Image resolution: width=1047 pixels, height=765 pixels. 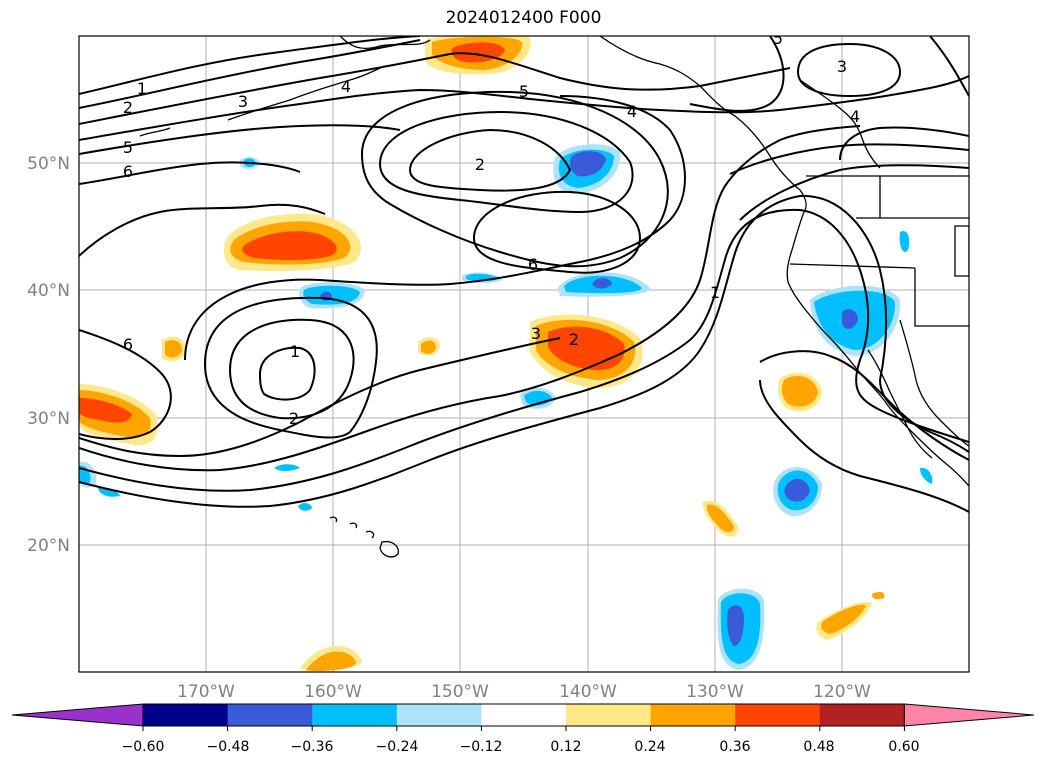 I want to click on lon-label: 140°W, so click(x=588, y=692).